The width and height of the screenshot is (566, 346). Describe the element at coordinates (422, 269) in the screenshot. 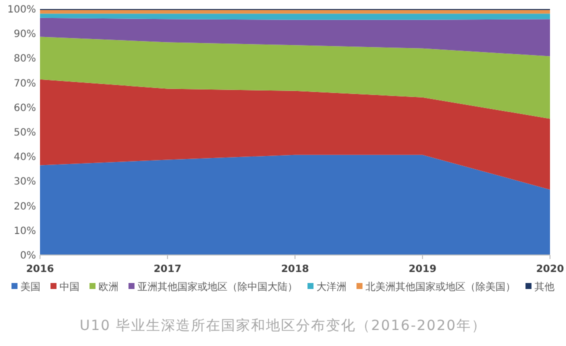

I see `x-tick-label: 2019` at that location.